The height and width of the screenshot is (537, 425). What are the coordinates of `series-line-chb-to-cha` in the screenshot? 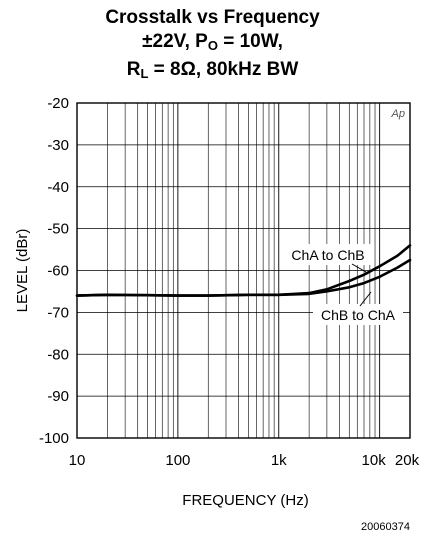 It's located at (243, 277).